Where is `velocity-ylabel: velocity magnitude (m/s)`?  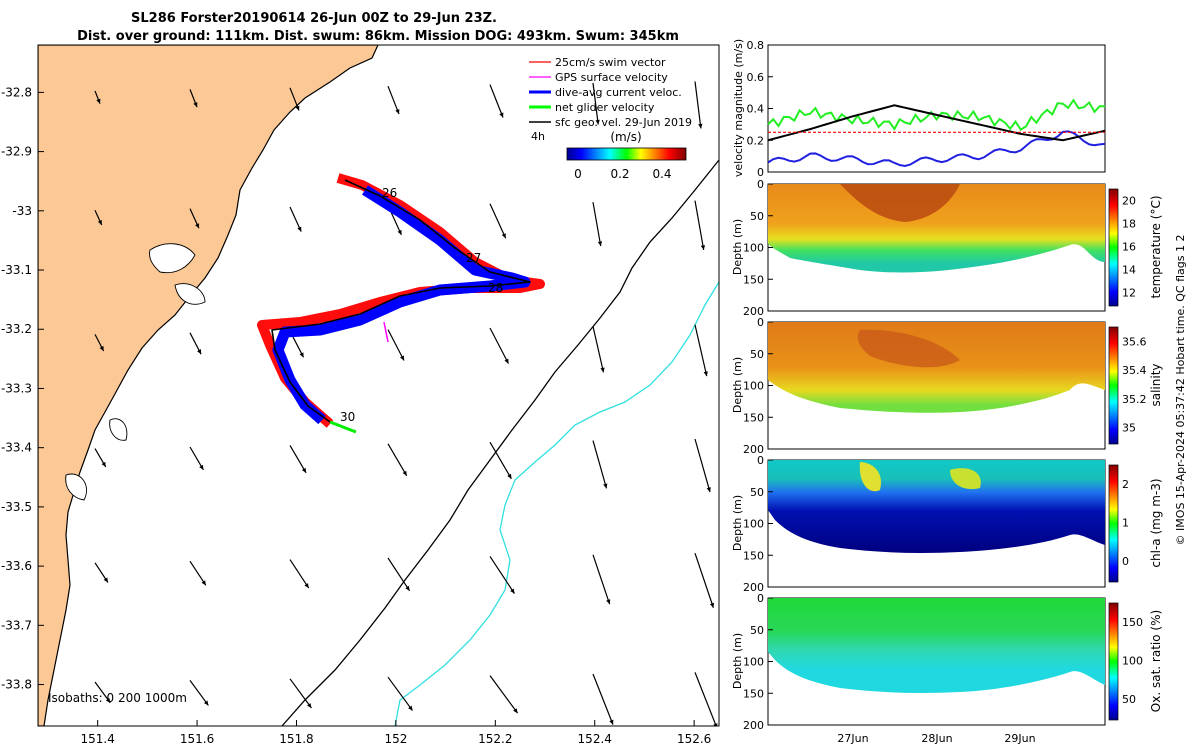 velocity-ylabel: velocity magnitude (m/s) is located at coordinates (738, 108).